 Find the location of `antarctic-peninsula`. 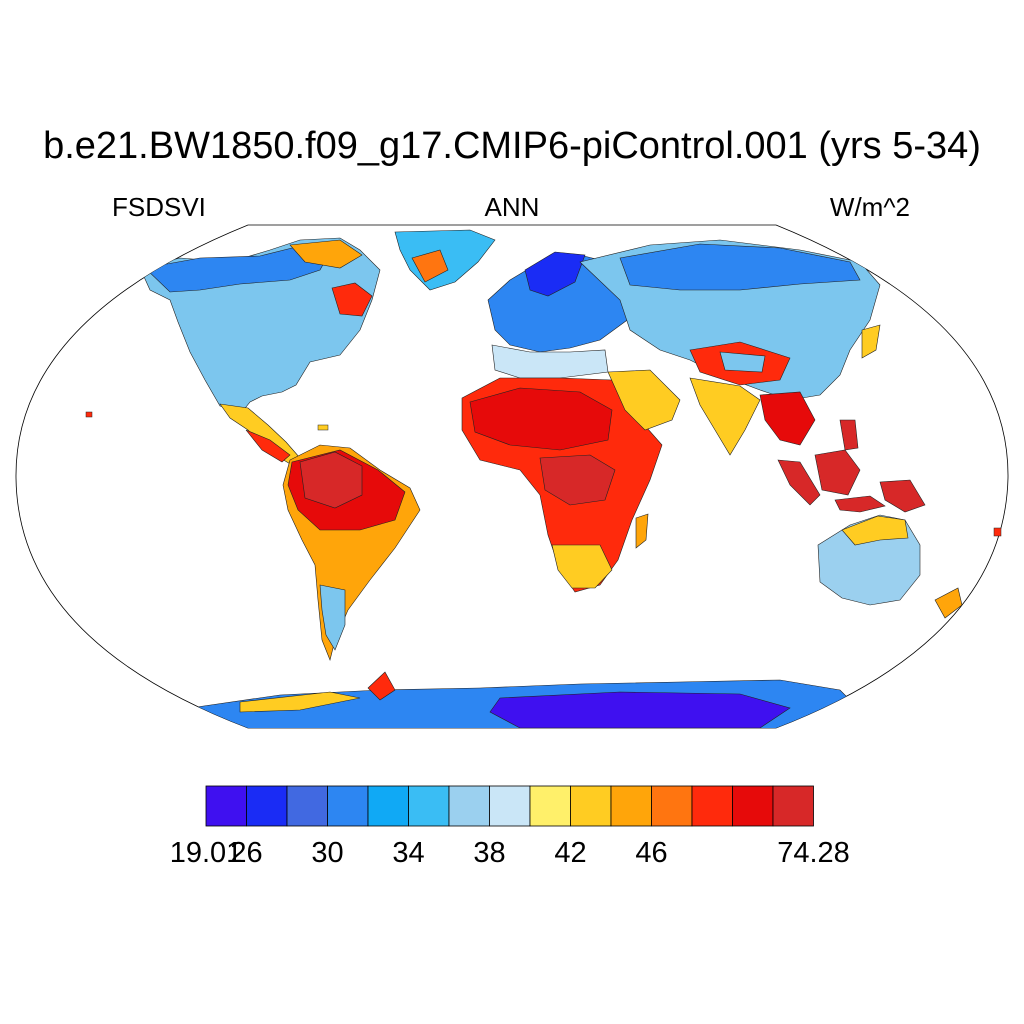

antarctic-peninsula is located at coordinates (381, 686).